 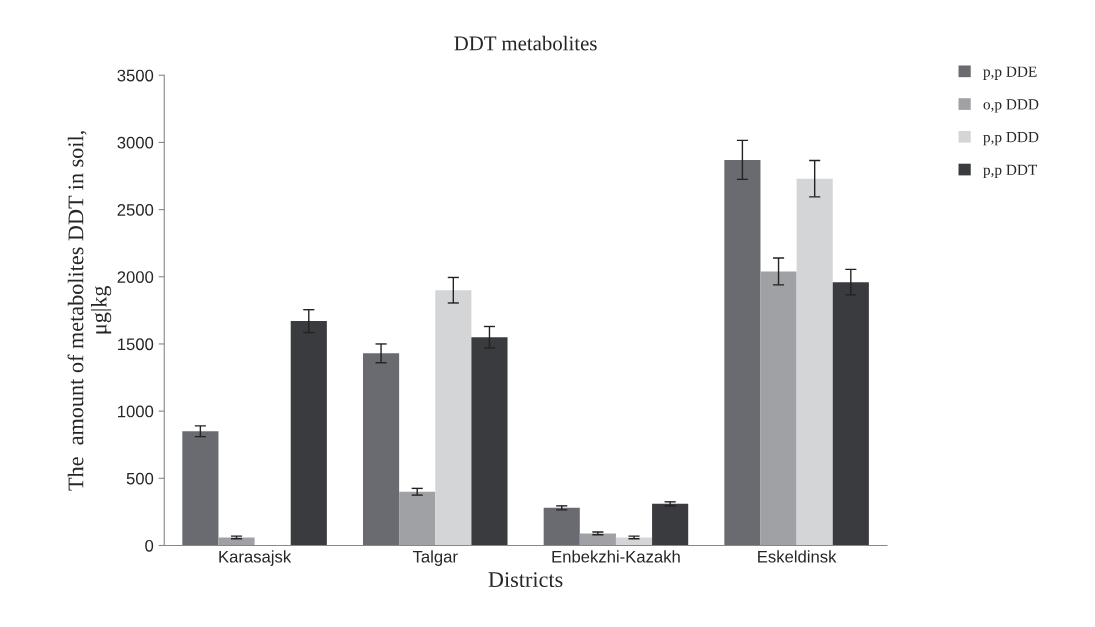 What do you see at coordinates (616, 556) in the screenshot?
I see `x-tick-label: Enbekzhi-Kazakh` at bounding box center [616, 556].